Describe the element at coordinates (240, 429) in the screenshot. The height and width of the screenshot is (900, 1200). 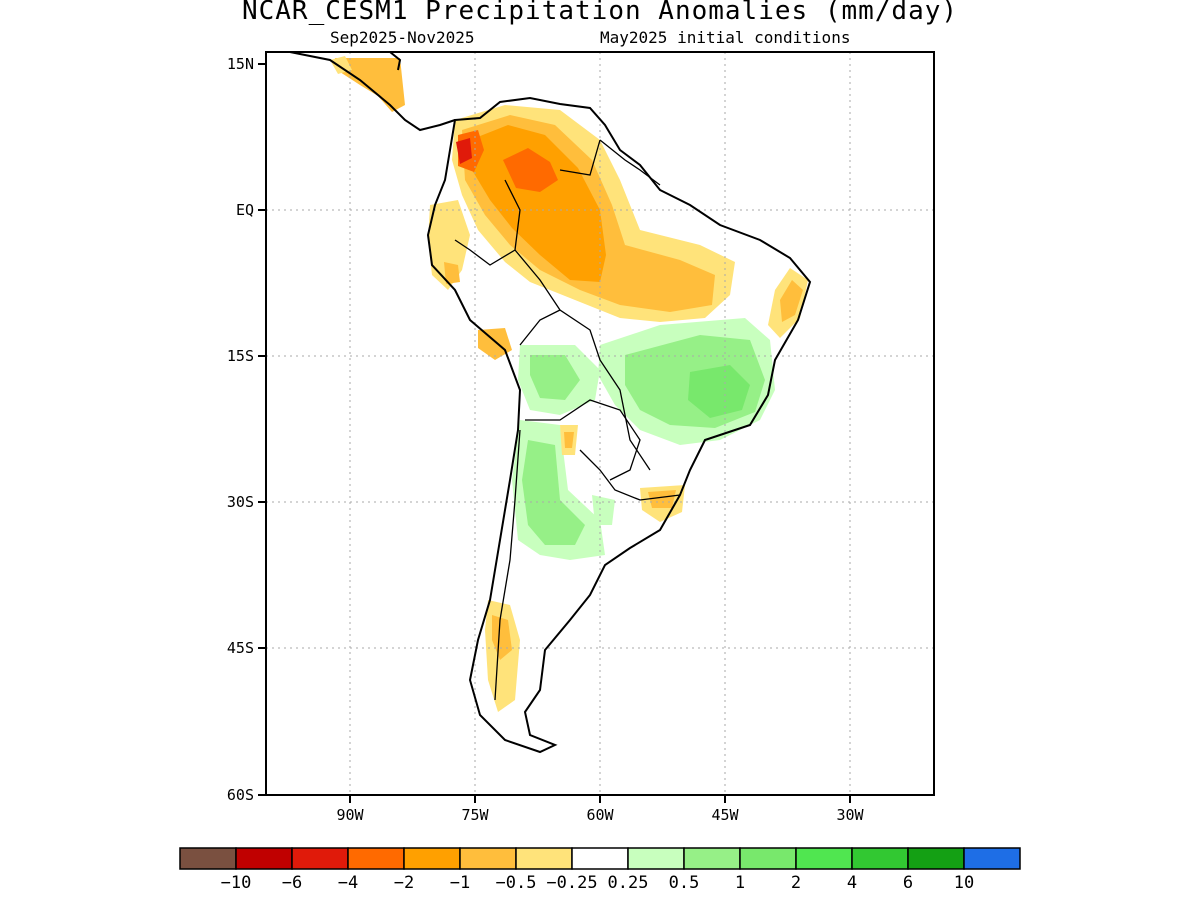
I see `lat-labels: 15N EQ 15S 30S 45S 60S` at that location.